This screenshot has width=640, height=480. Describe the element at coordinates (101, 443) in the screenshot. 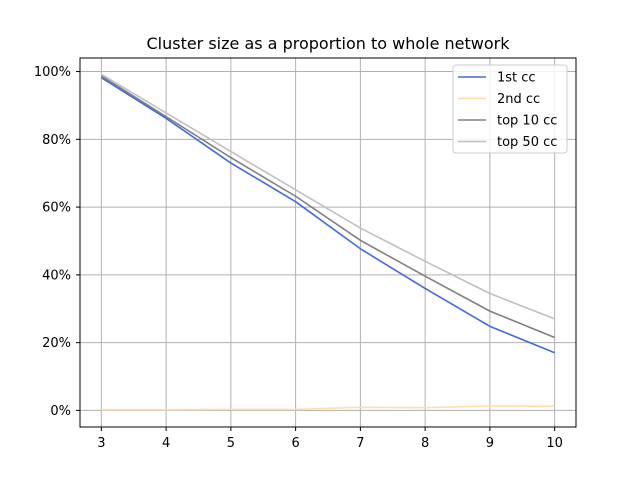

I see `x-tick-label: 3` at that location.